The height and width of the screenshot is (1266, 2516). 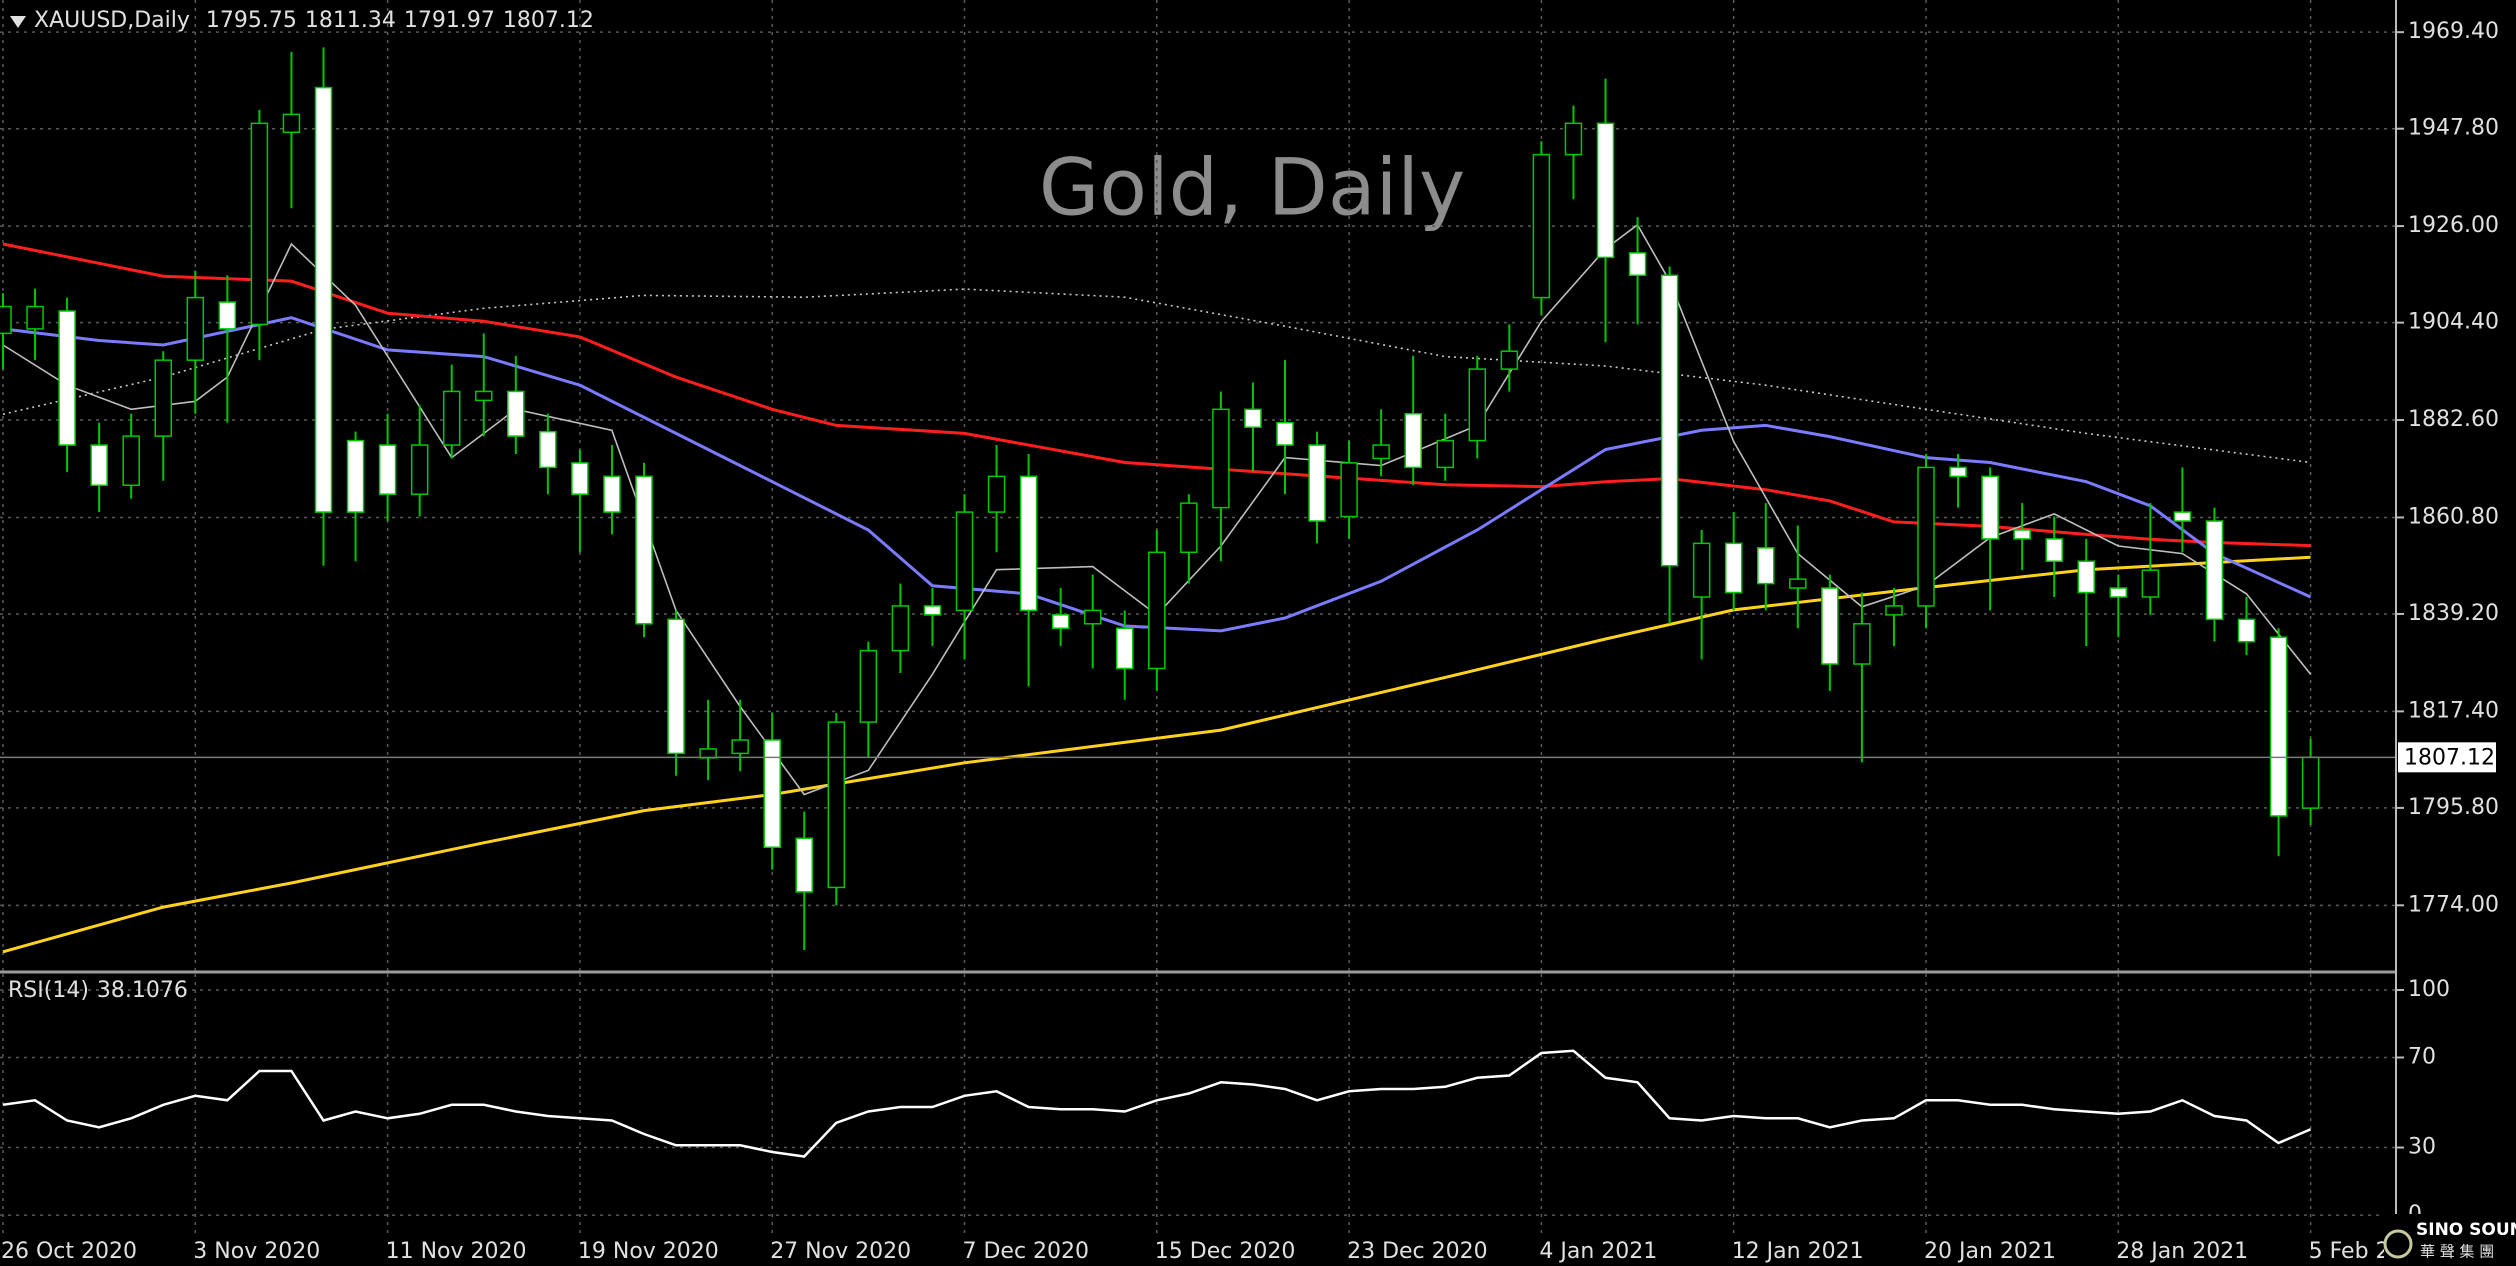 I want to click on x-tick-label: 3 Nov 2020, so click(x=256, y=1251).